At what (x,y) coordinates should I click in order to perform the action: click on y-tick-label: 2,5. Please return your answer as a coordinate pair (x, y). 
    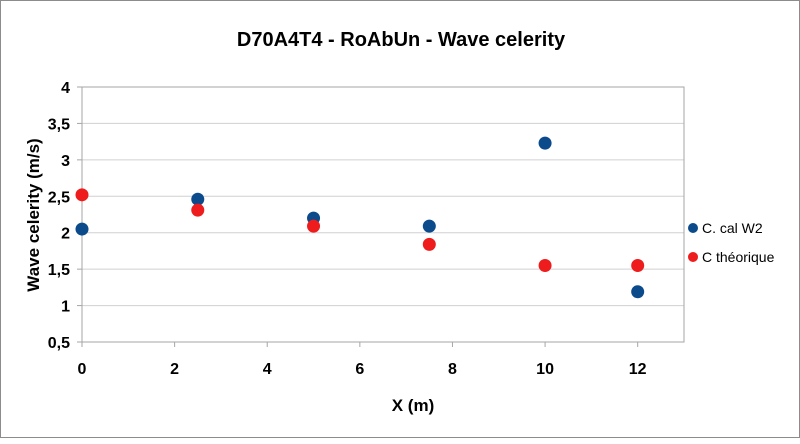
    Looking at the image, I should click on (59, 197).